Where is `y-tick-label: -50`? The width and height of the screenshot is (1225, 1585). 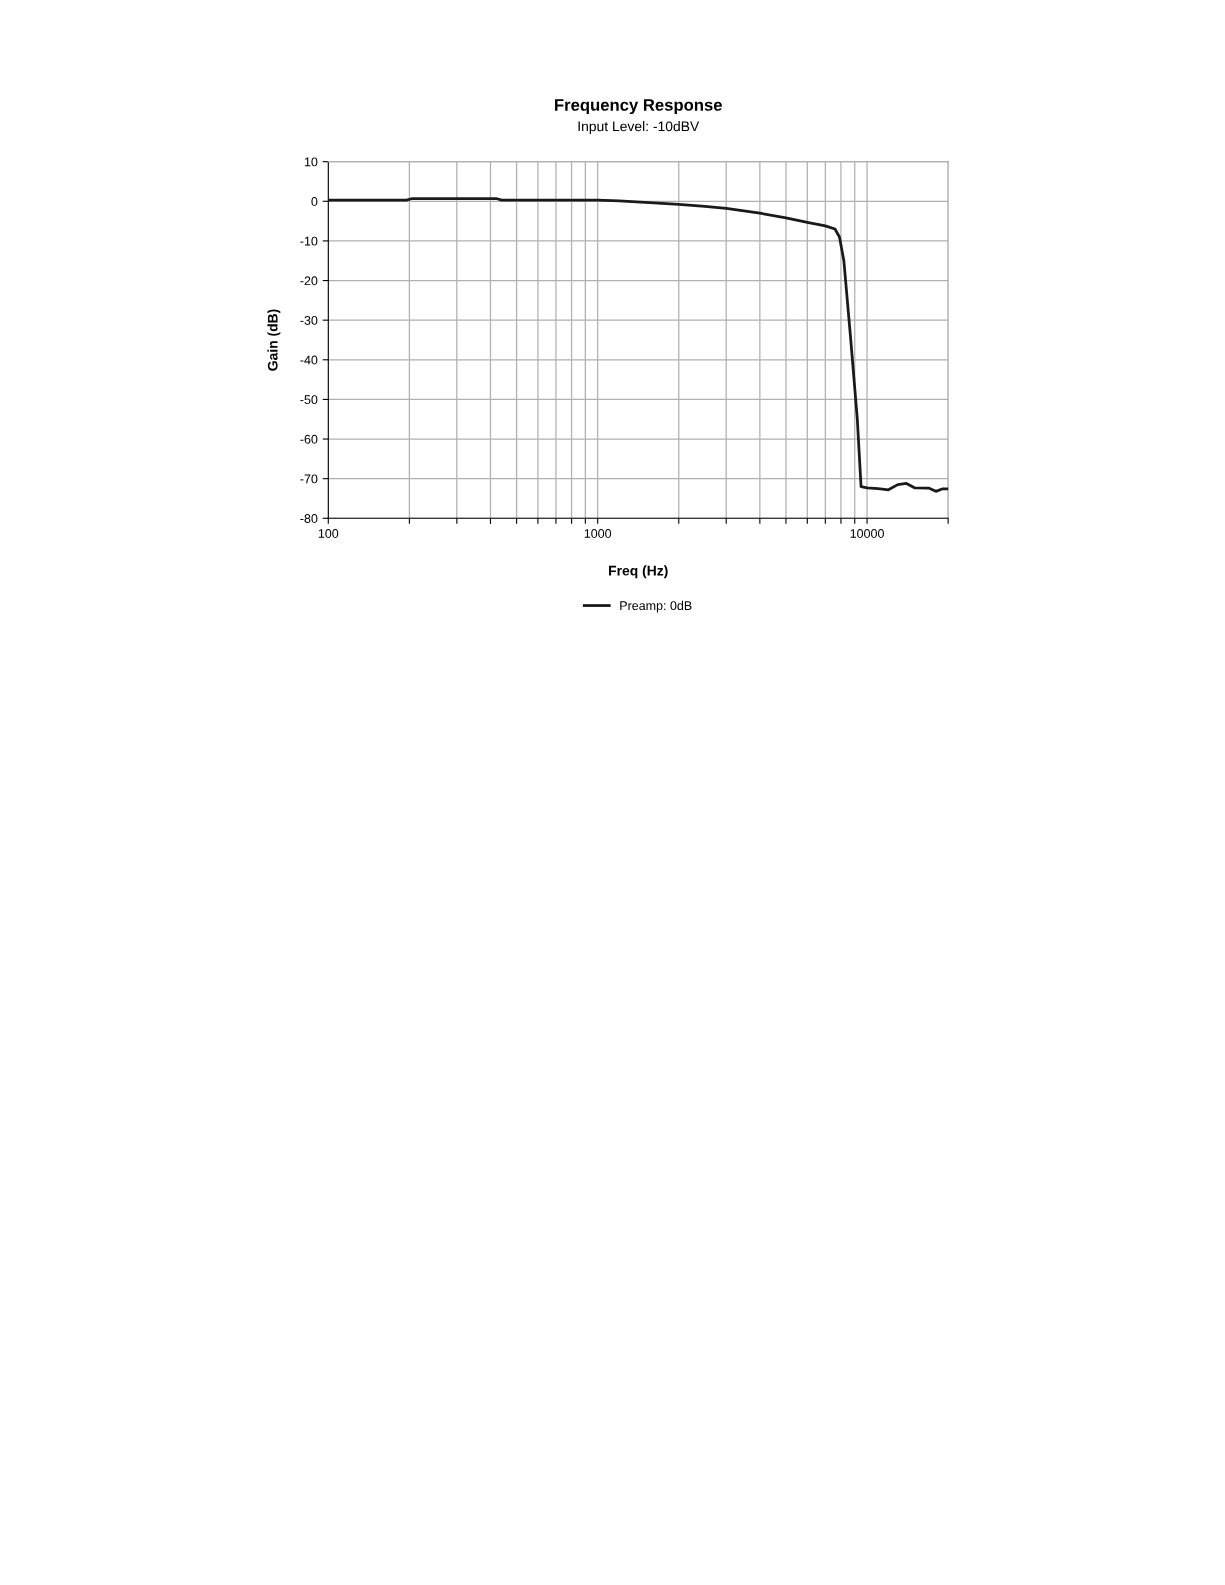
y-tick-label: -50 is located at coordinates (309, 400).